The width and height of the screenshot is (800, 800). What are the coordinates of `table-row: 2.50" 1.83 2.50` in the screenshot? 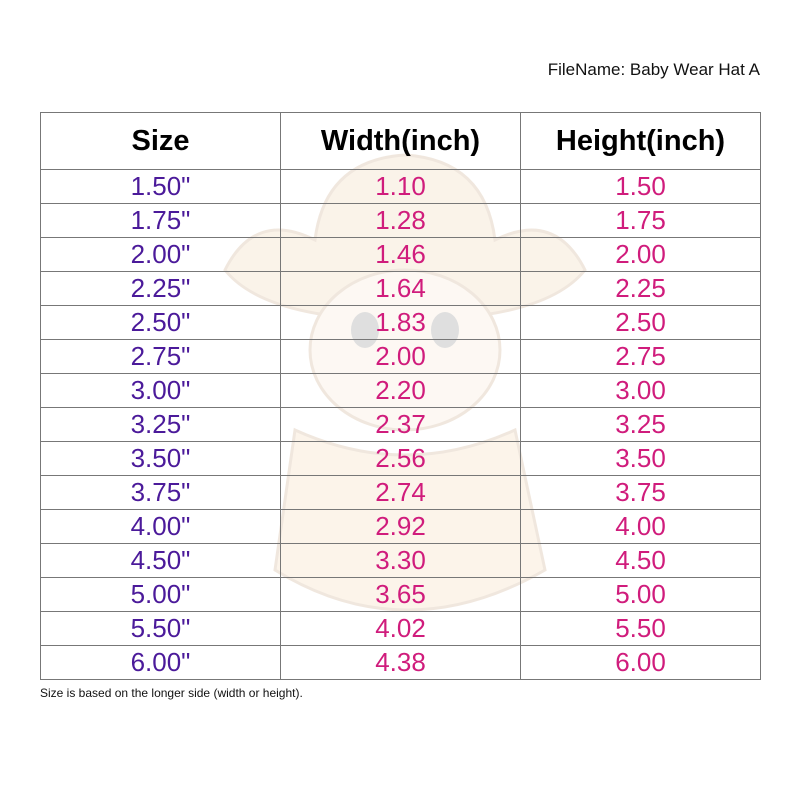 It's located at (400, 322).